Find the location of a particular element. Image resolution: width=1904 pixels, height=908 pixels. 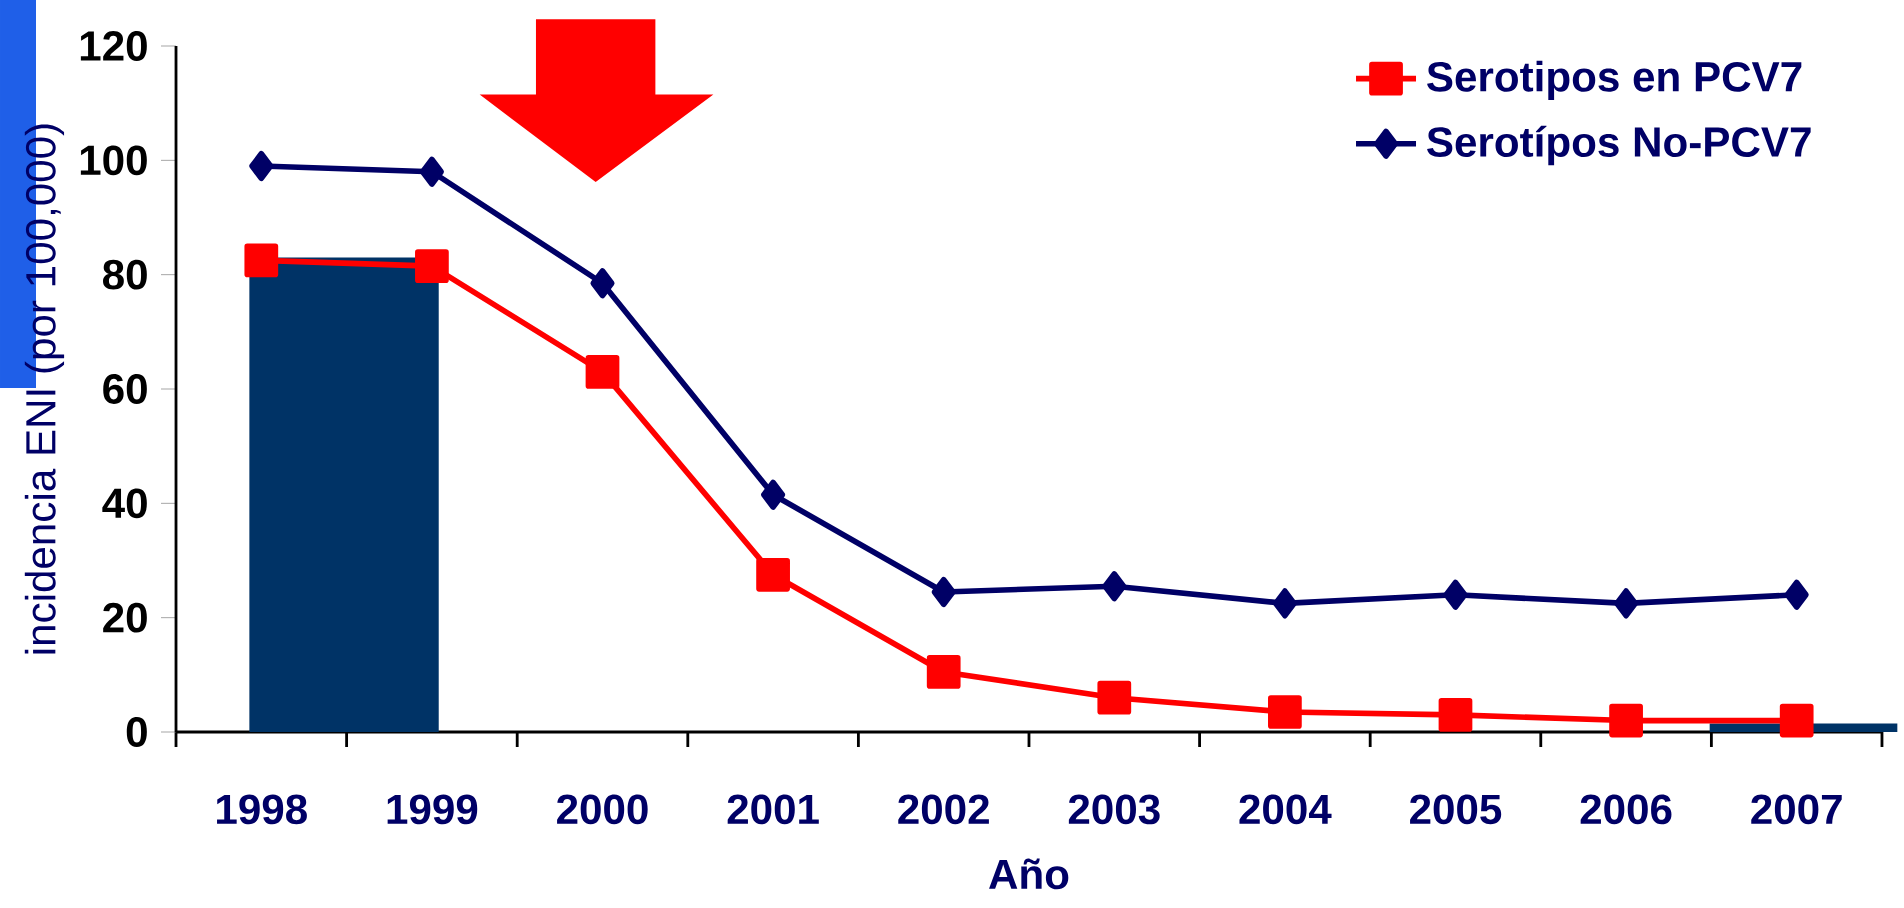

x-tick-label: 2007 is located at coordinates (1796, 809).